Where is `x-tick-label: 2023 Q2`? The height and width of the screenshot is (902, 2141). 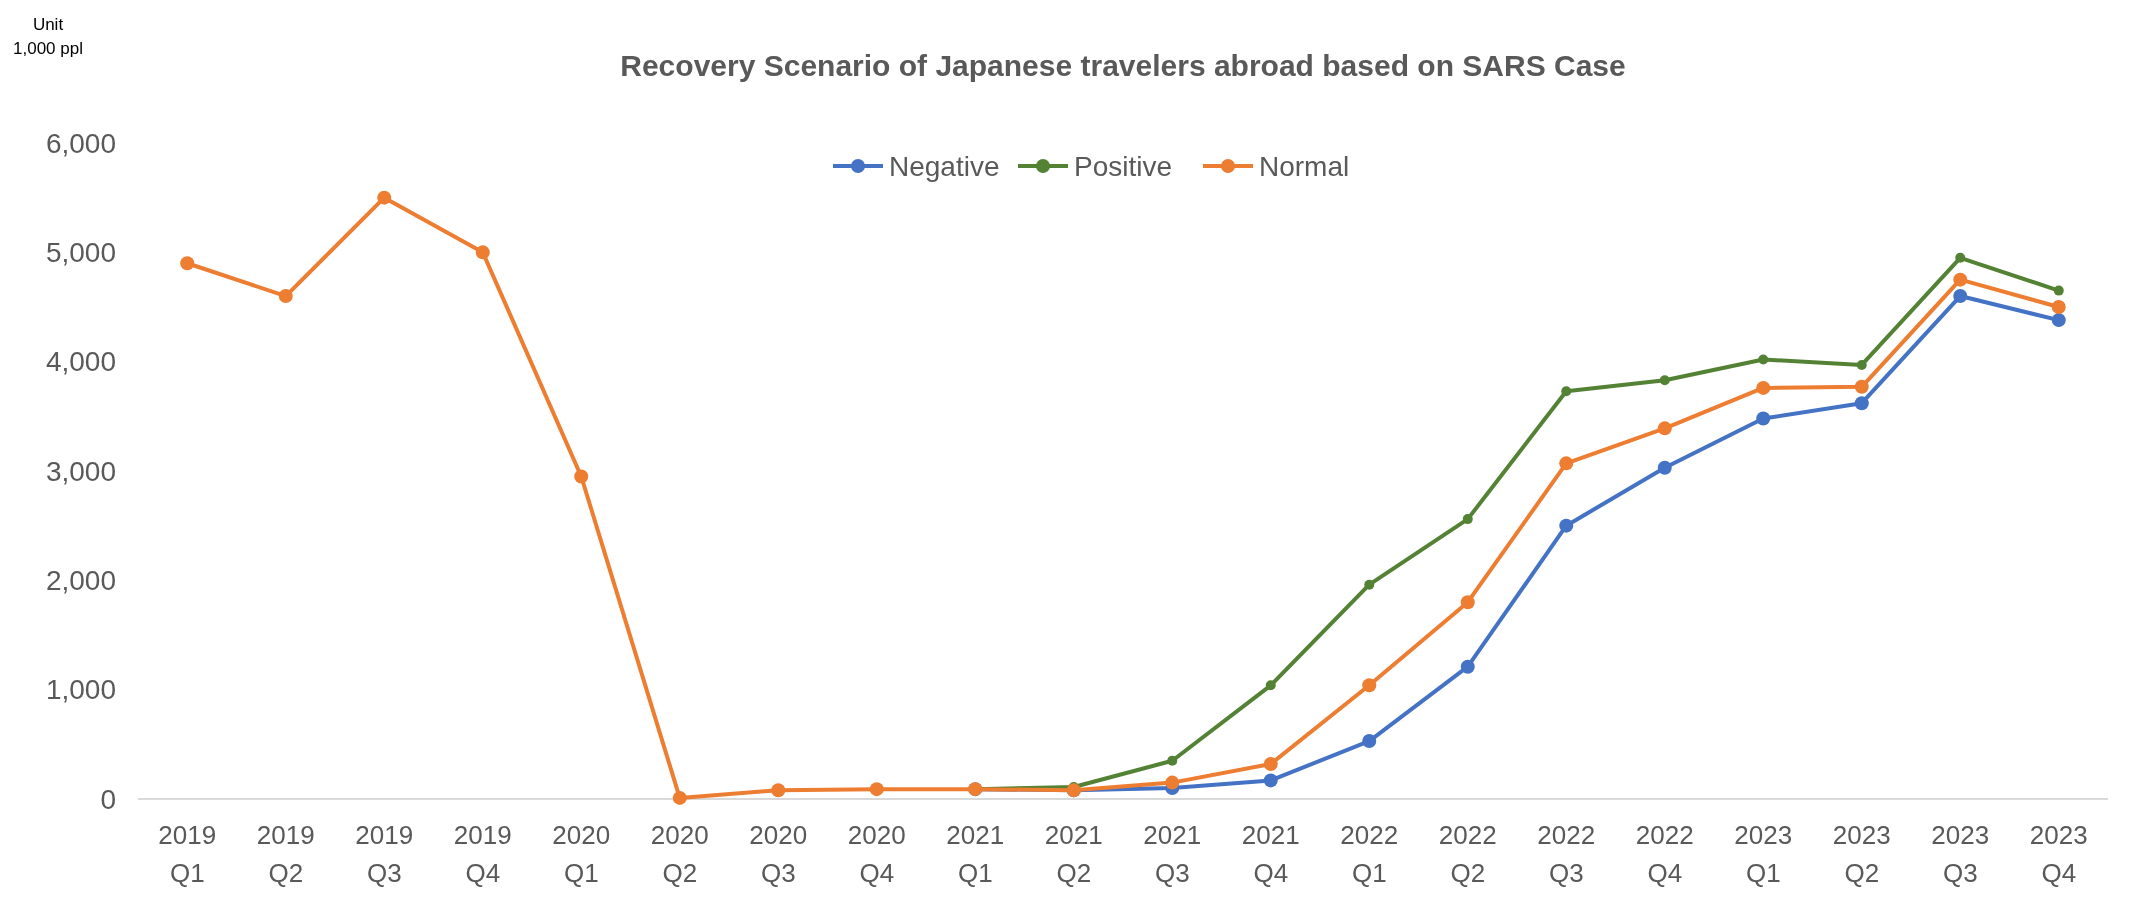
x-tick-label: 2023 Q2 is located at coordinates (1861, 854).